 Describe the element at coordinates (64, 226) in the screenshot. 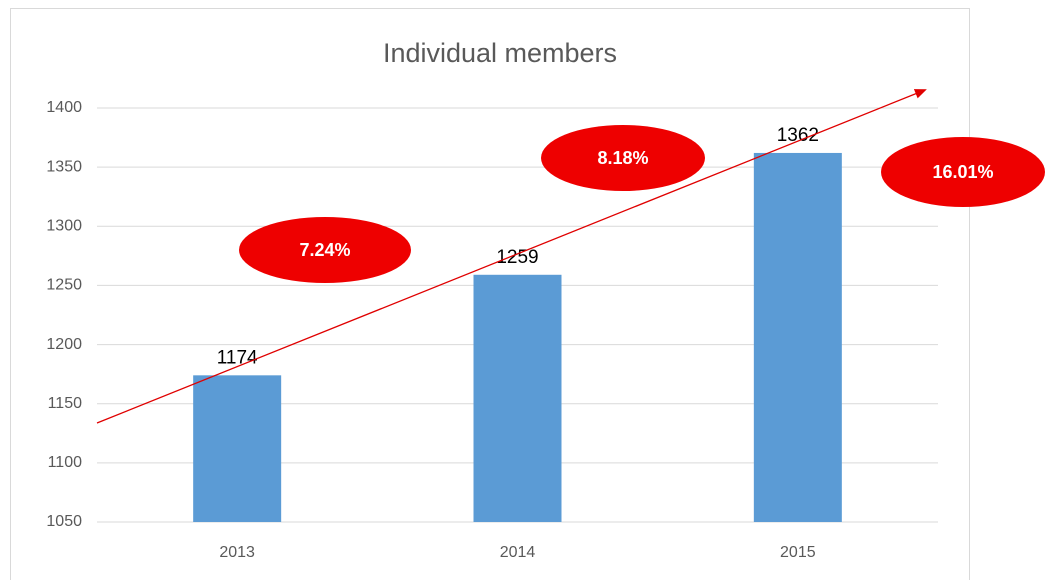

I see `y-tick-label: 1300` at that location.